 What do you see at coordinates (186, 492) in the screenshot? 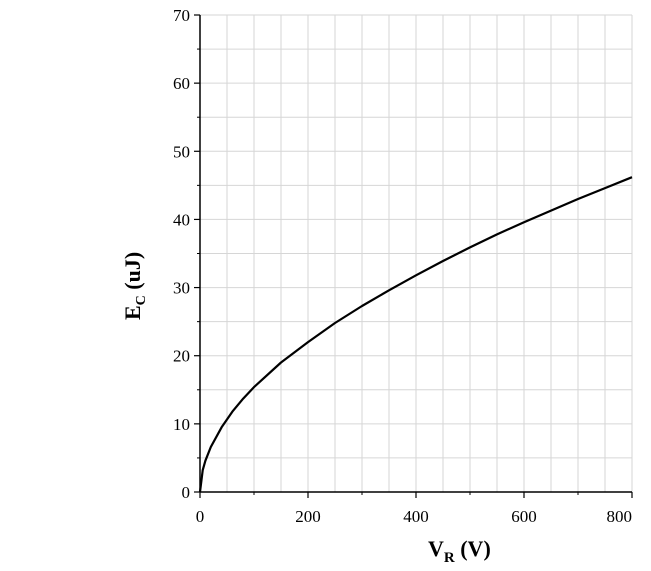
I see `y-tick-label: 0` at bounding box center [186, 492].